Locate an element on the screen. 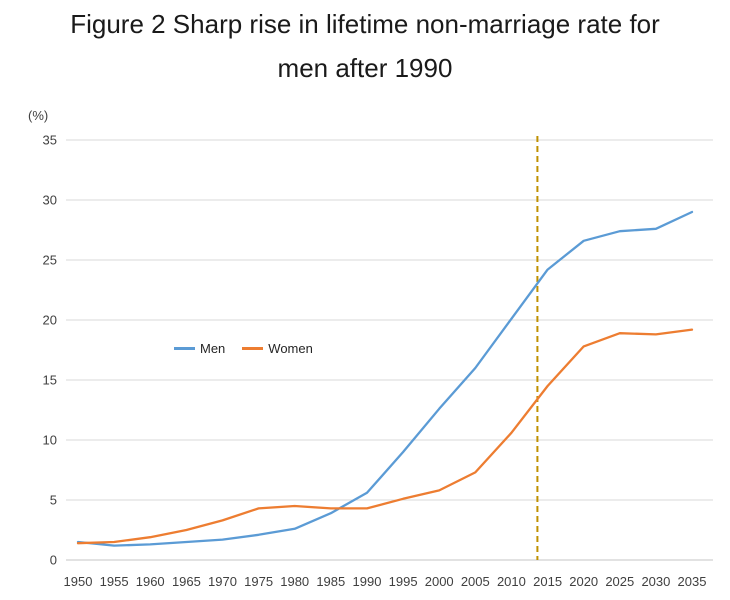  legend: Men Women is located at coordinates (243, 348).